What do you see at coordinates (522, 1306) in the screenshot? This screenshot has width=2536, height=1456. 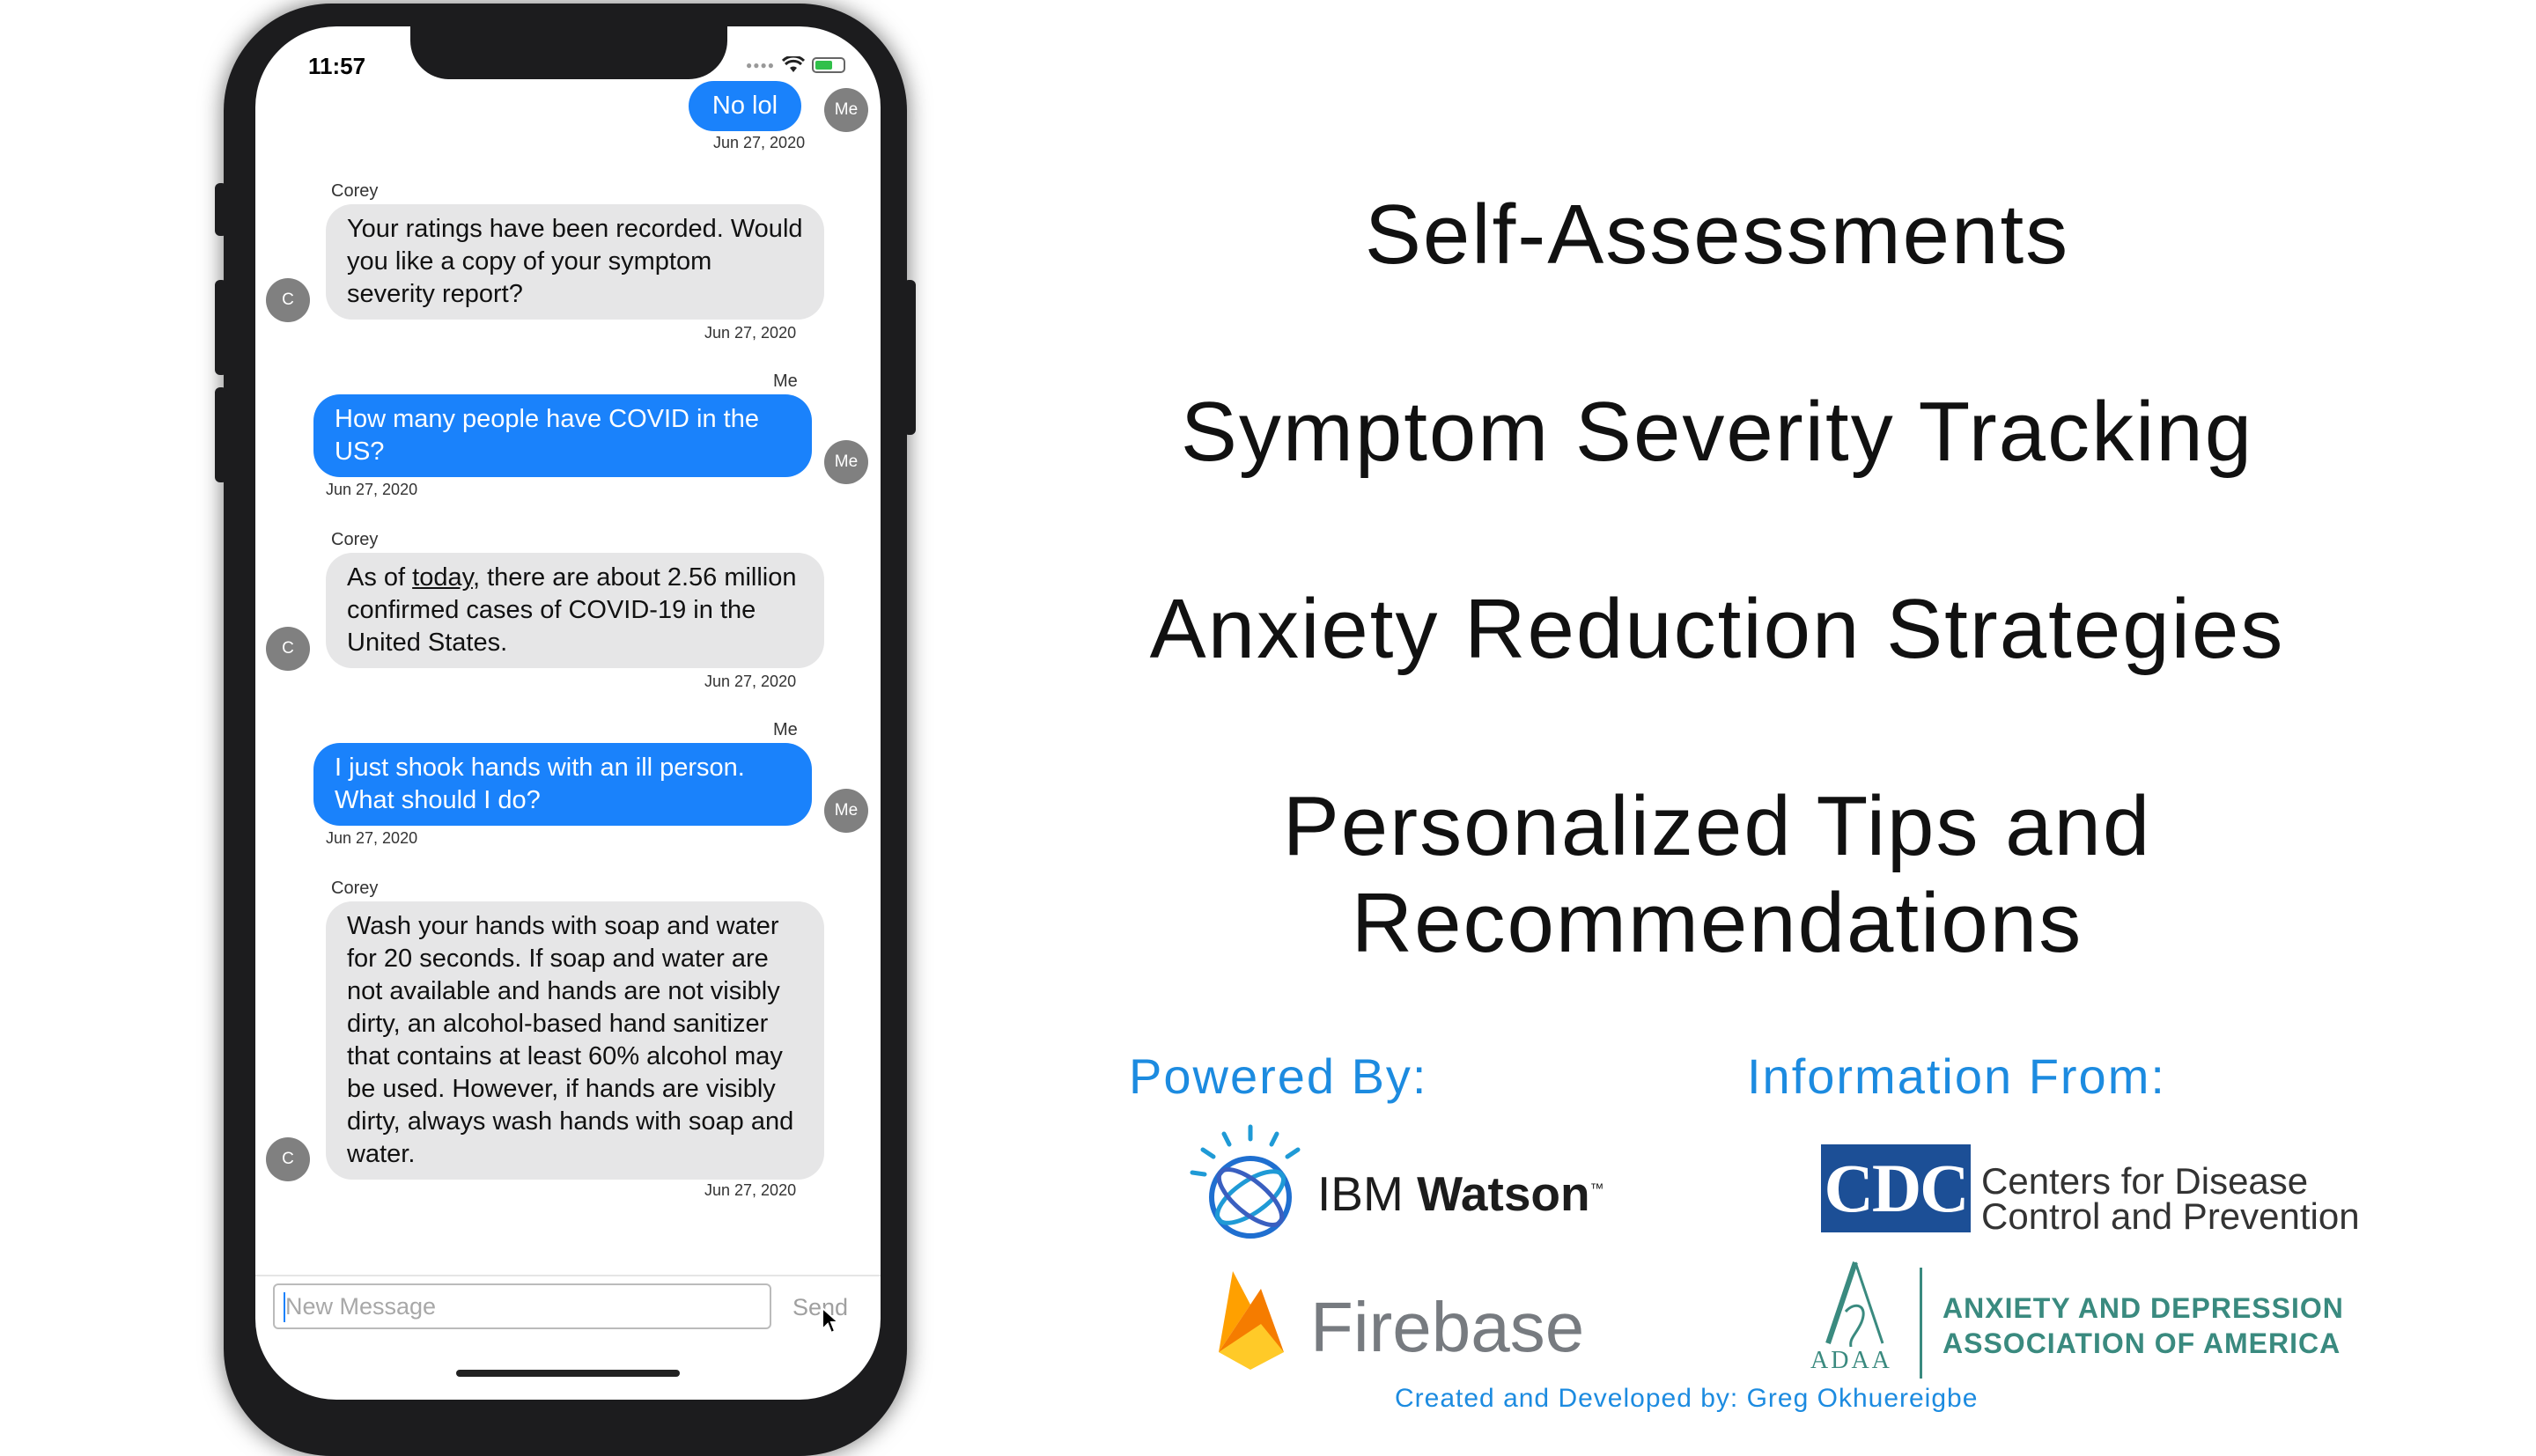 I see `new-message-input: New Message` at bounding box center [522, 1306].